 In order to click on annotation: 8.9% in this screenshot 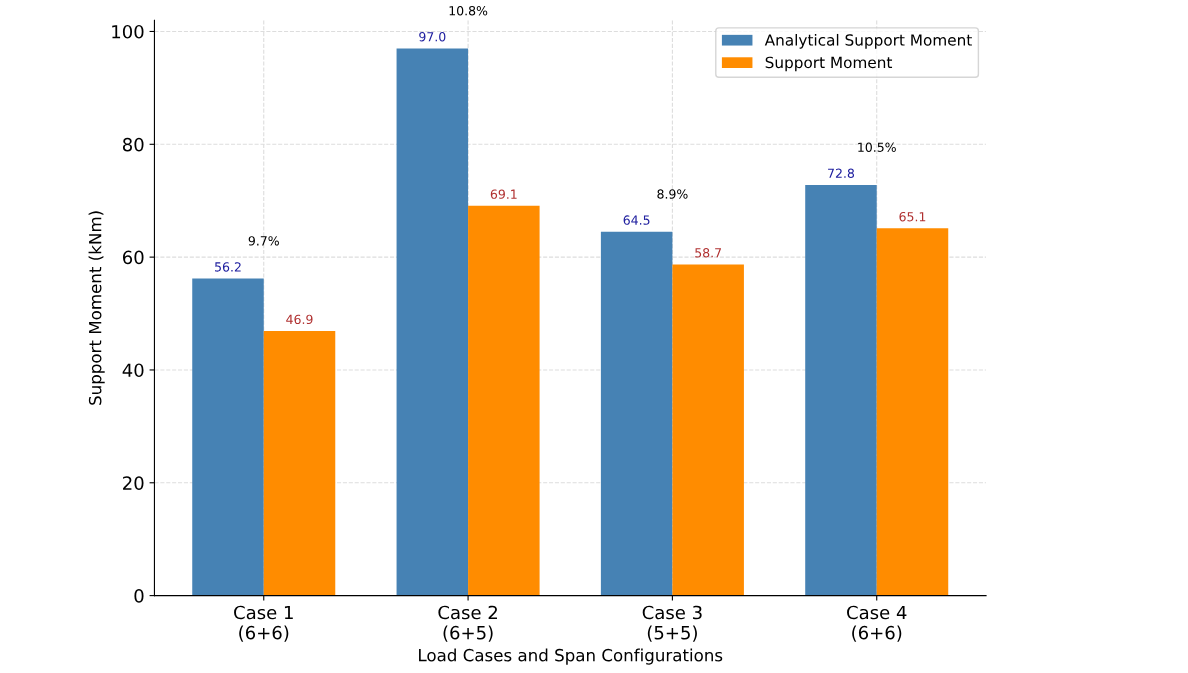, I will do `click(672, 194)`.